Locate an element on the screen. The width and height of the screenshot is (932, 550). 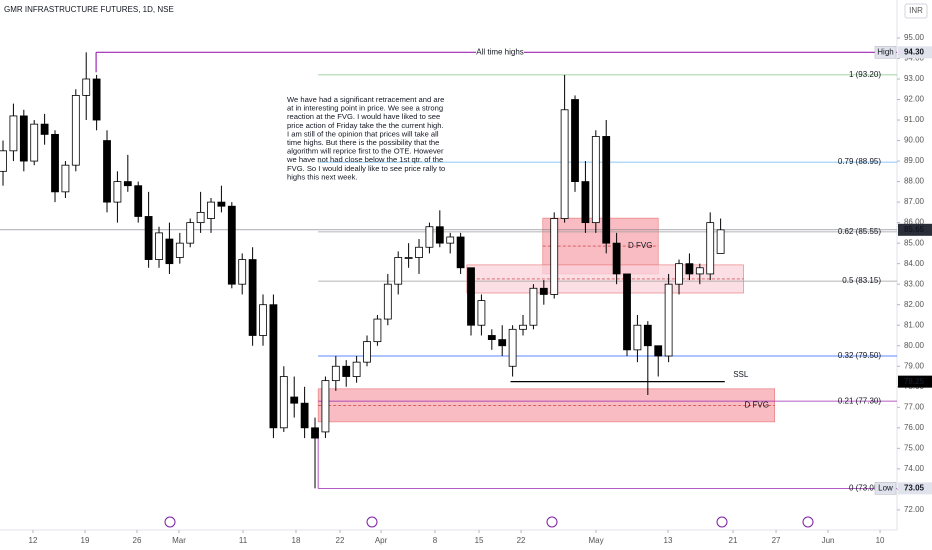
x-tick-label: 21 is located at coordinates (733, 540).